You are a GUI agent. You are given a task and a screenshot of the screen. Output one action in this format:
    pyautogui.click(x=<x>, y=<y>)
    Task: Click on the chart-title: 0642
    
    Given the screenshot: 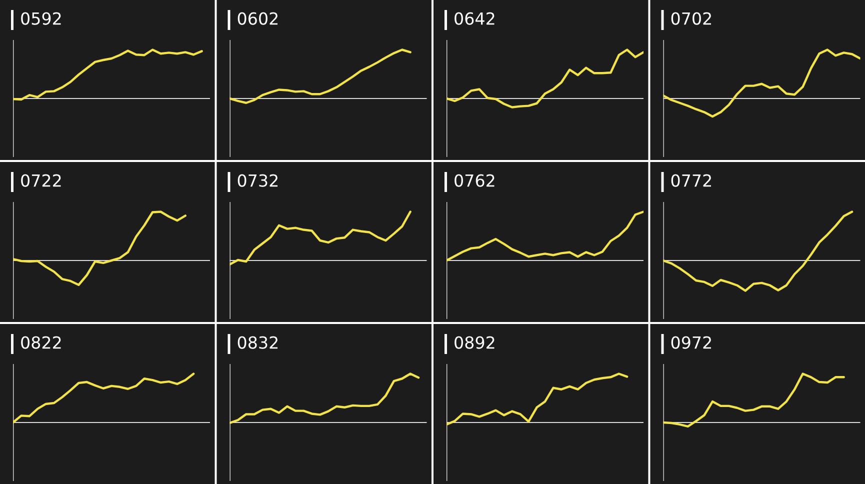 What is the action you would take?
    pyautogui.click(x=474, y=18)
    